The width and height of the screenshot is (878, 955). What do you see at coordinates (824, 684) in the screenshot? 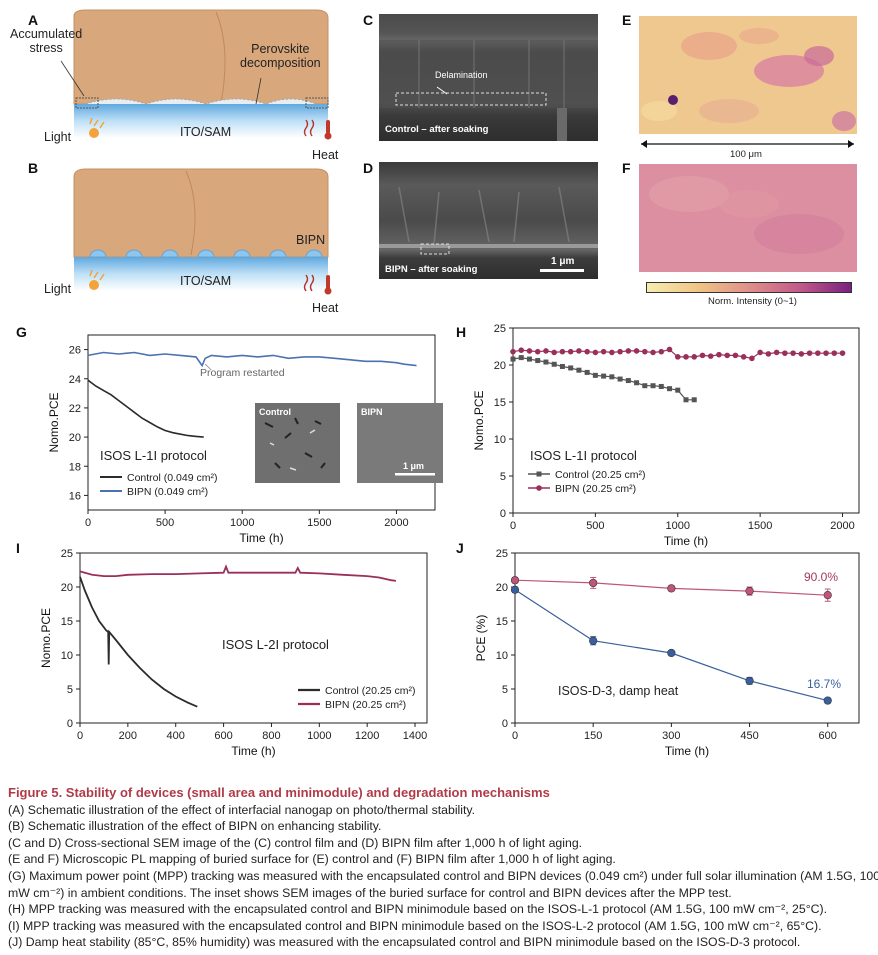
I see `j-annotation-control: 16.7%` at bounding box center [824, 684].